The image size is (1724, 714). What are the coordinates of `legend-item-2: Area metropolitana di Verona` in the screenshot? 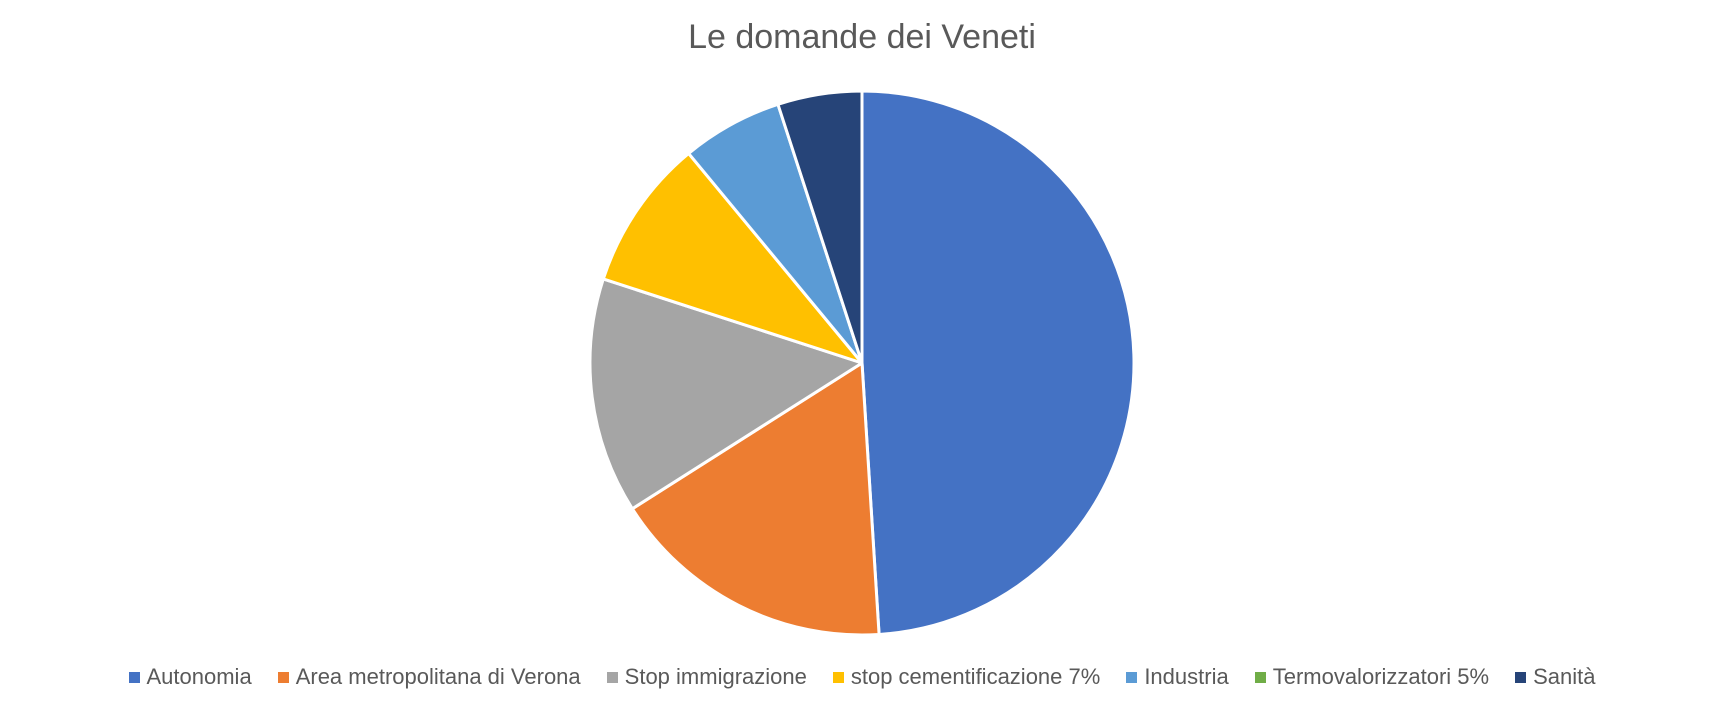 It's located at (429, 677).